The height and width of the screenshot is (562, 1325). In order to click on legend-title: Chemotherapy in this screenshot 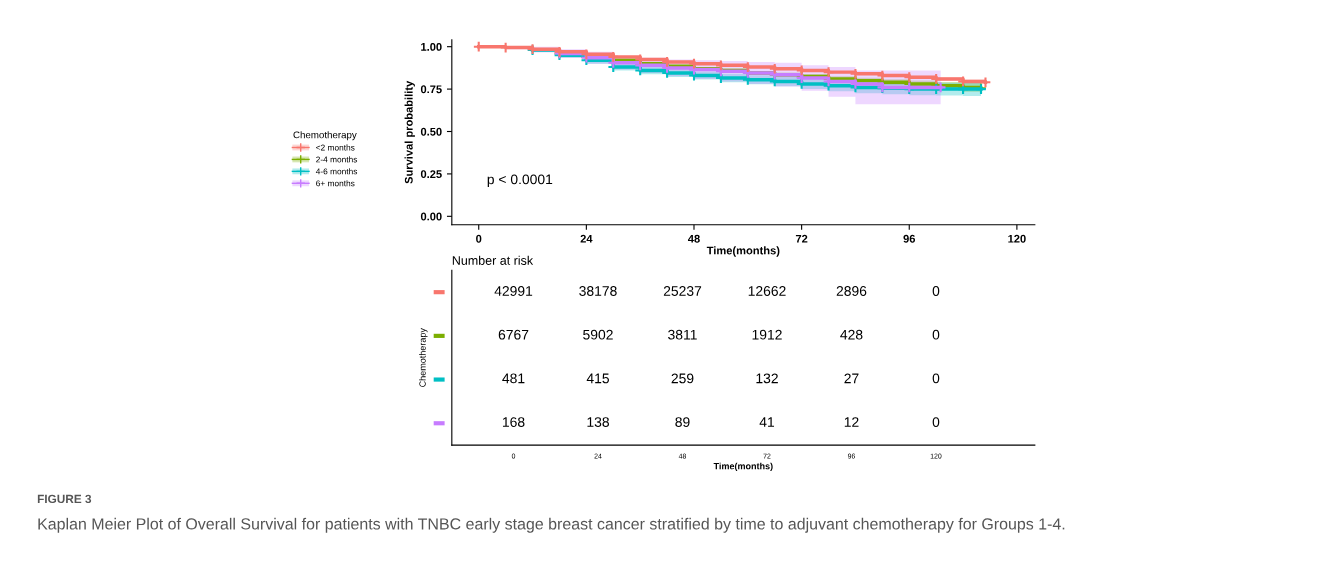, I will do `click(325, 136)`.